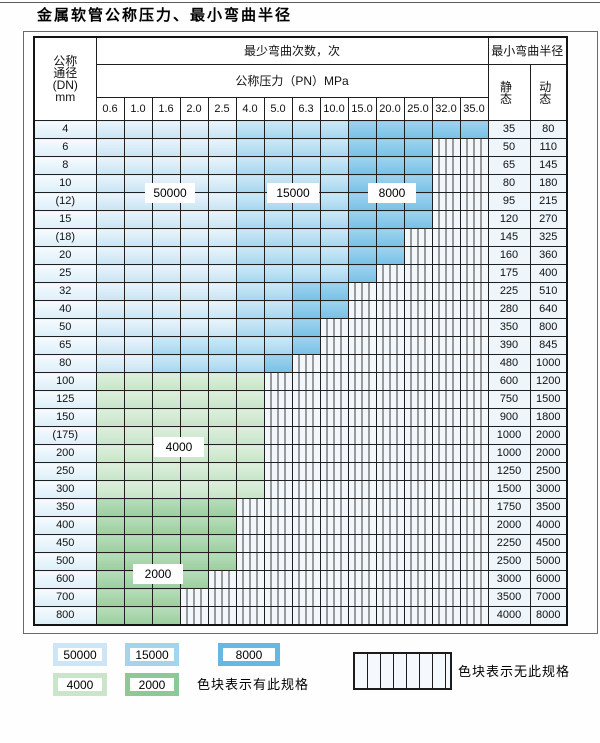 This screenshot has height=743, width=600. I want to click on no-spec-note: 色块表示无此规格, so click(514, 671).